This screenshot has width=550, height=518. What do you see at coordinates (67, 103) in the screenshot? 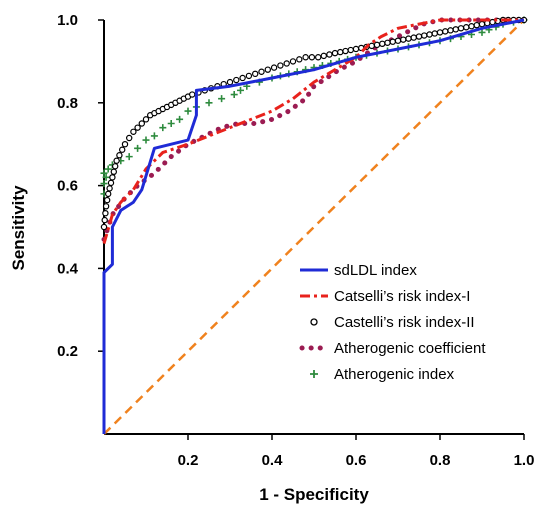
I see `y-tick-label: 0.8` at bounding box center [67, 103].